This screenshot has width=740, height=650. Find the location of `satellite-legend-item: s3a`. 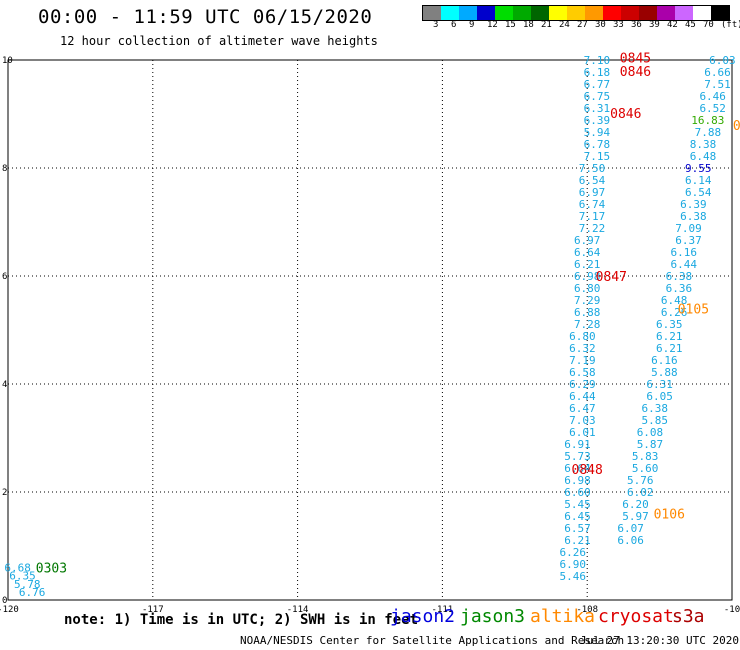

satellite-legend-item: s3a is located at coordinates (688, 616).